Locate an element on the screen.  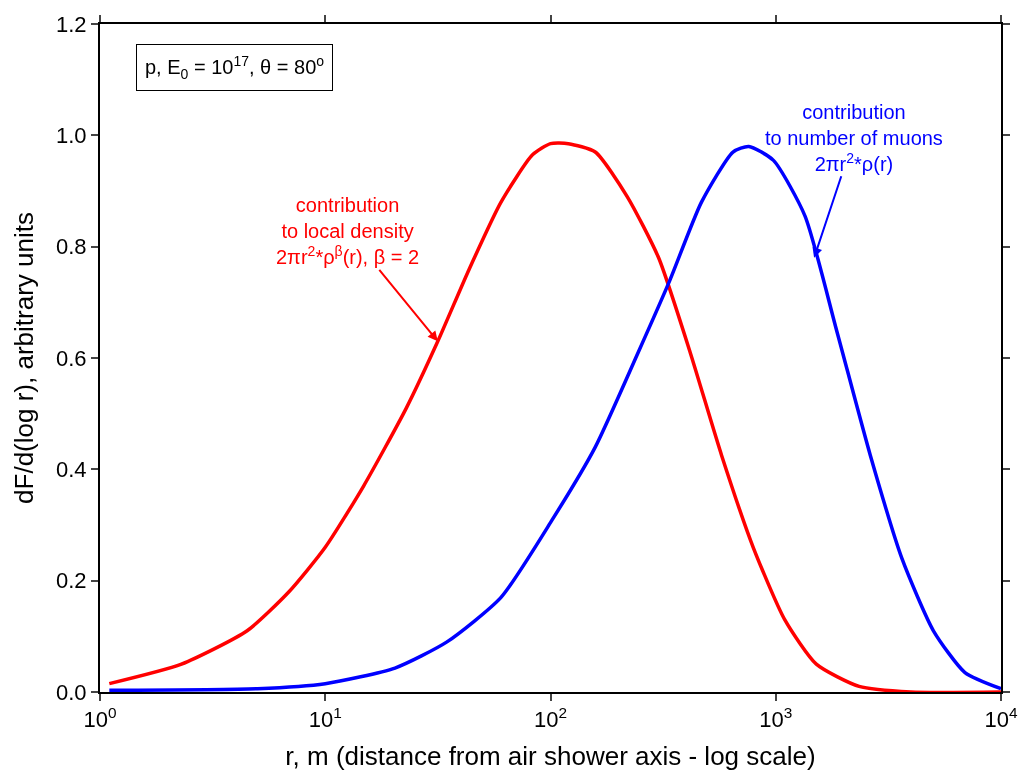
x-axis-title: r, m (distance from air shower axis - log scale) is located at coordinates (550, 755).